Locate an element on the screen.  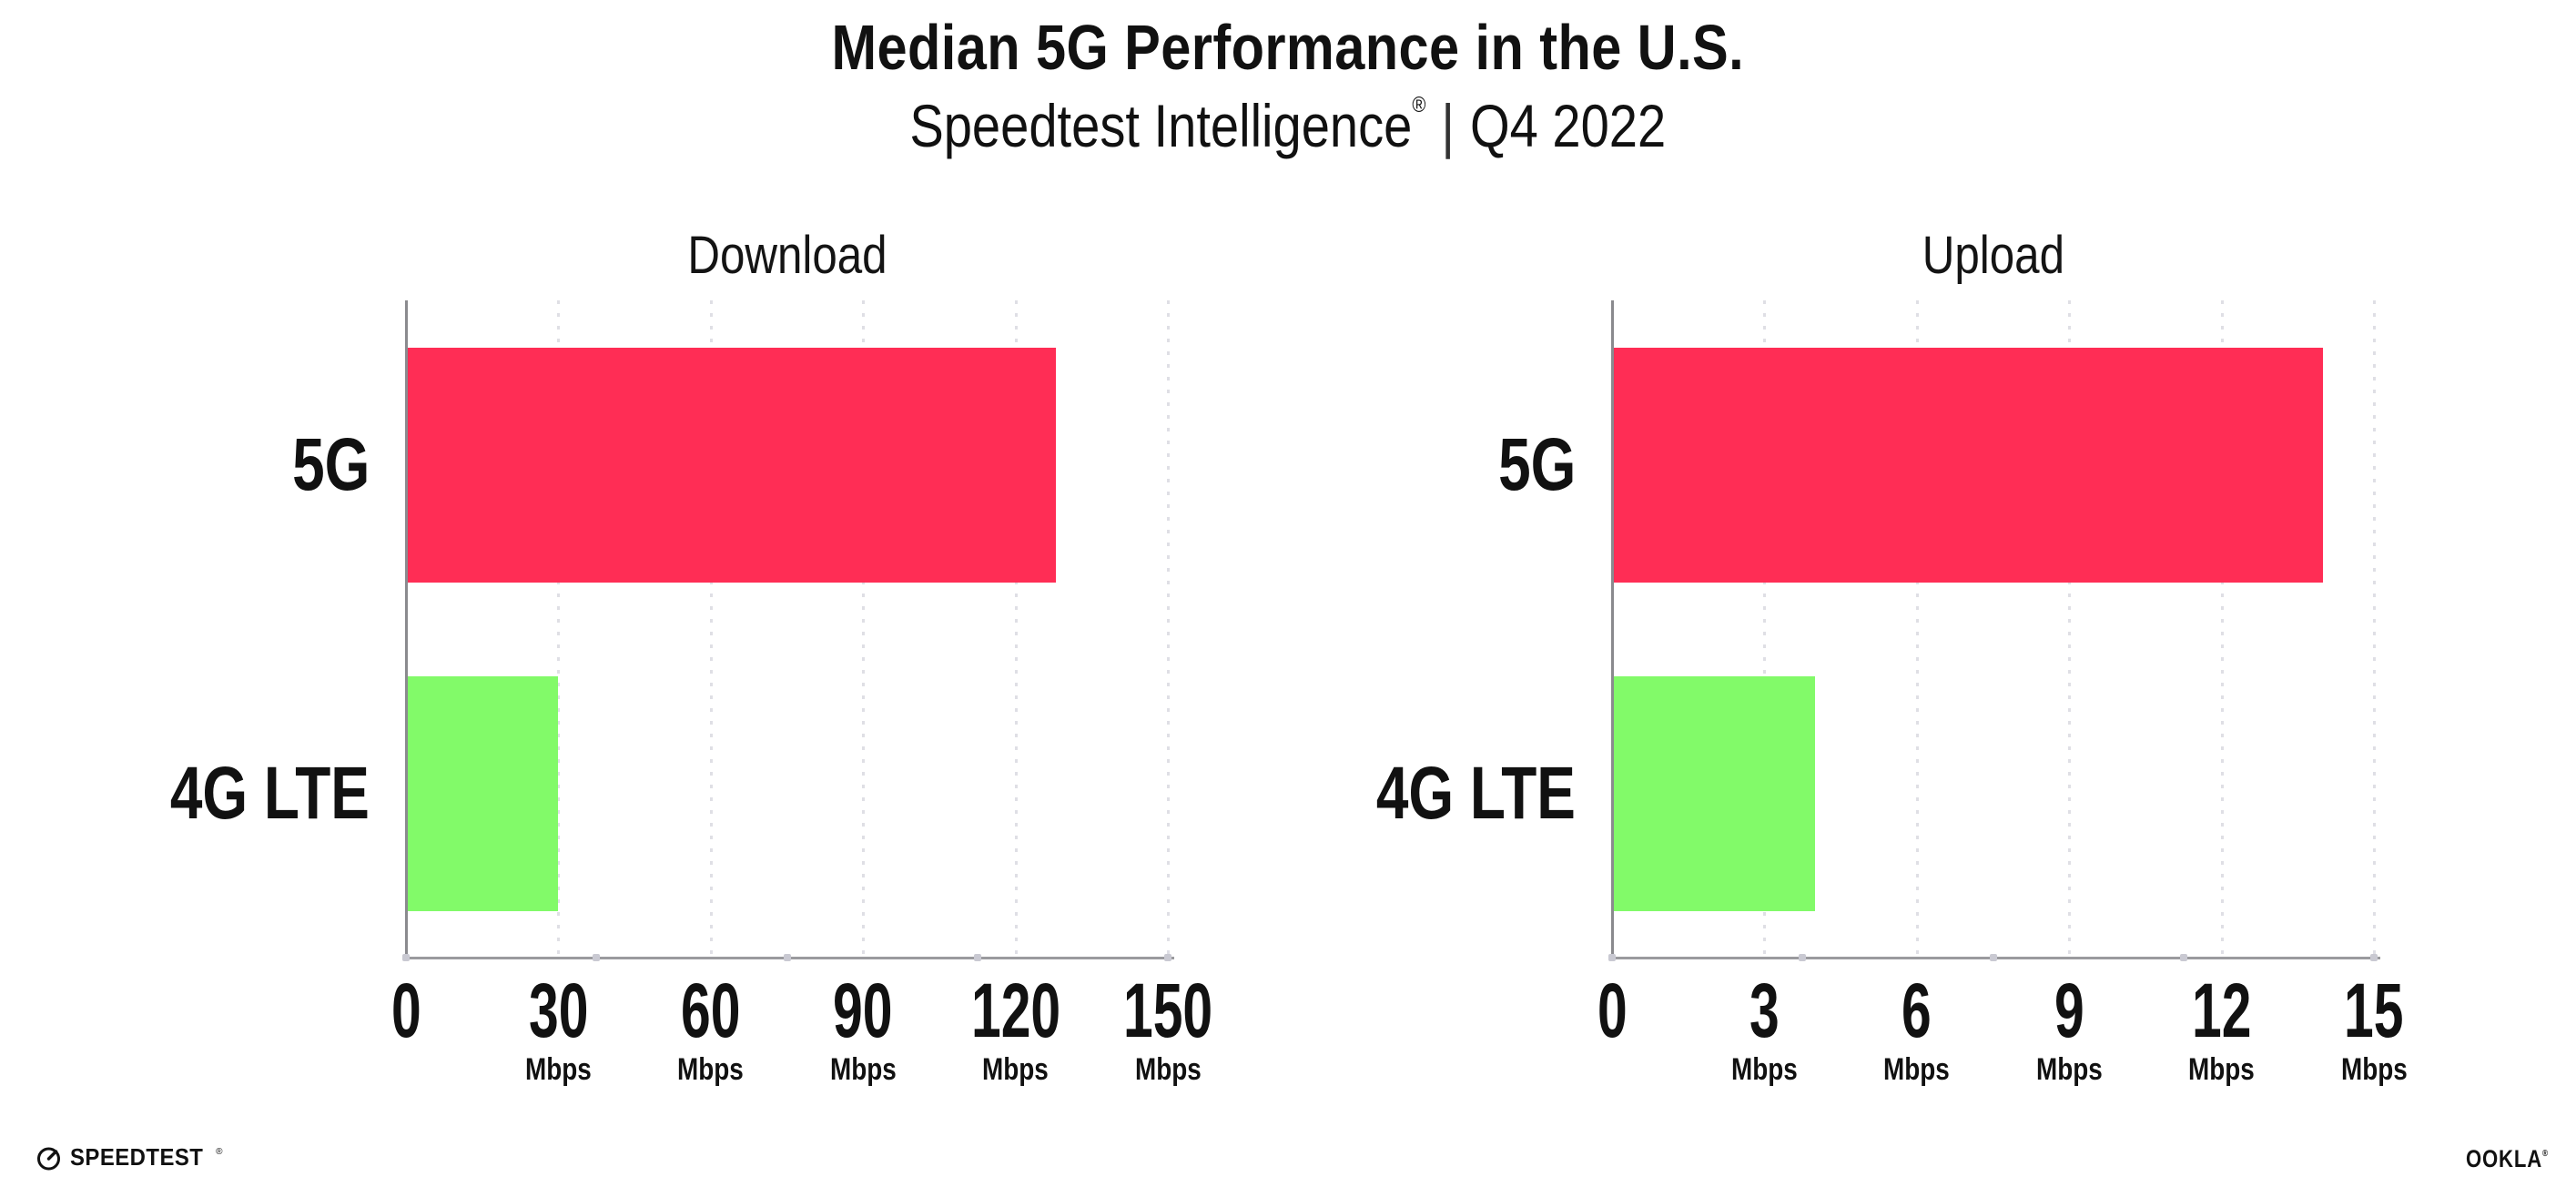
x-tick-value: 120 is located at coordinates (1016, 1011).